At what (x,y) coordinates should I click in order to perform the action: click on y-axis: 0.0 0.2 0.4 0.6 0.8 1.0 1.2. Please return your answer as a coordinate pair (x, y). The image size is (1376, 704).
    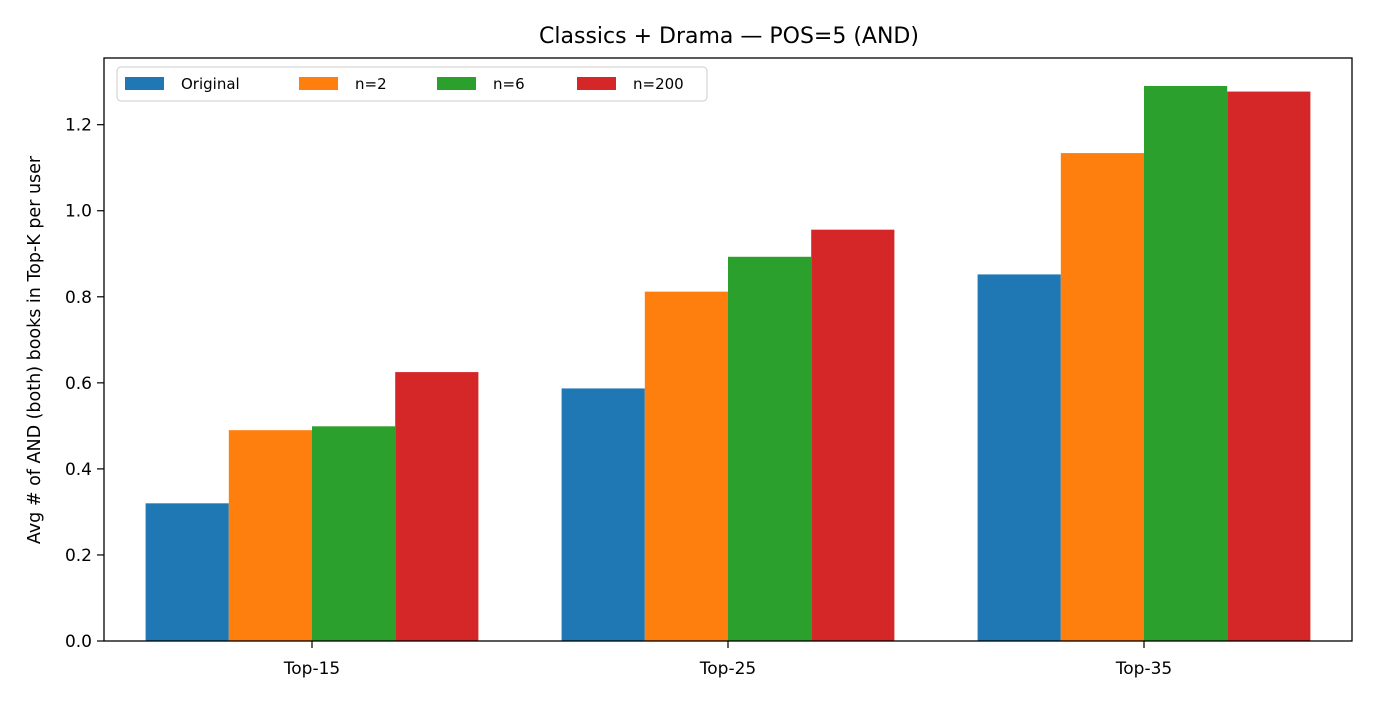
    Looking at the image, I should click on (84, 384).